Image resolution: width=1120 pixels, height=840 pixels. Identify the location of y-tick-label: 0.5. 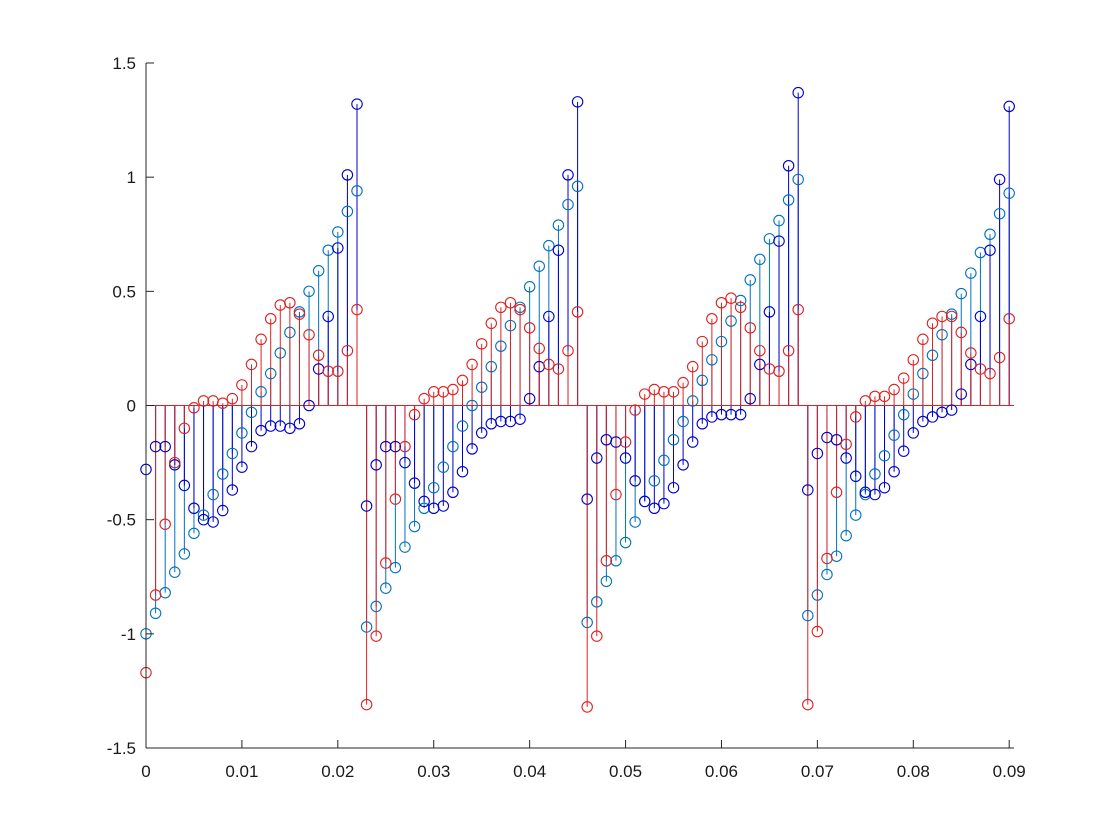
(124, 291).